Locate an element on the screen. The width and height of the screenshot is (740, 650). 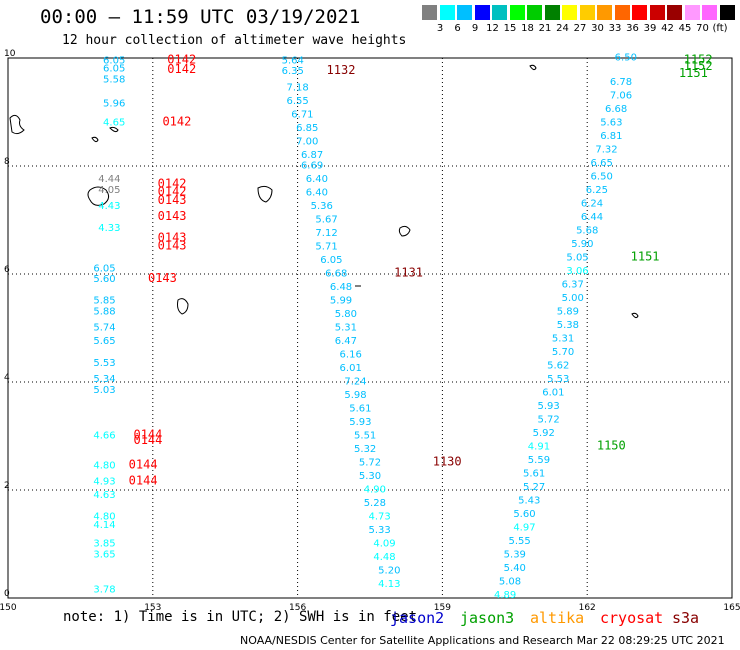
wave-height-value: 6.81 is located at coordinates (611, 136).